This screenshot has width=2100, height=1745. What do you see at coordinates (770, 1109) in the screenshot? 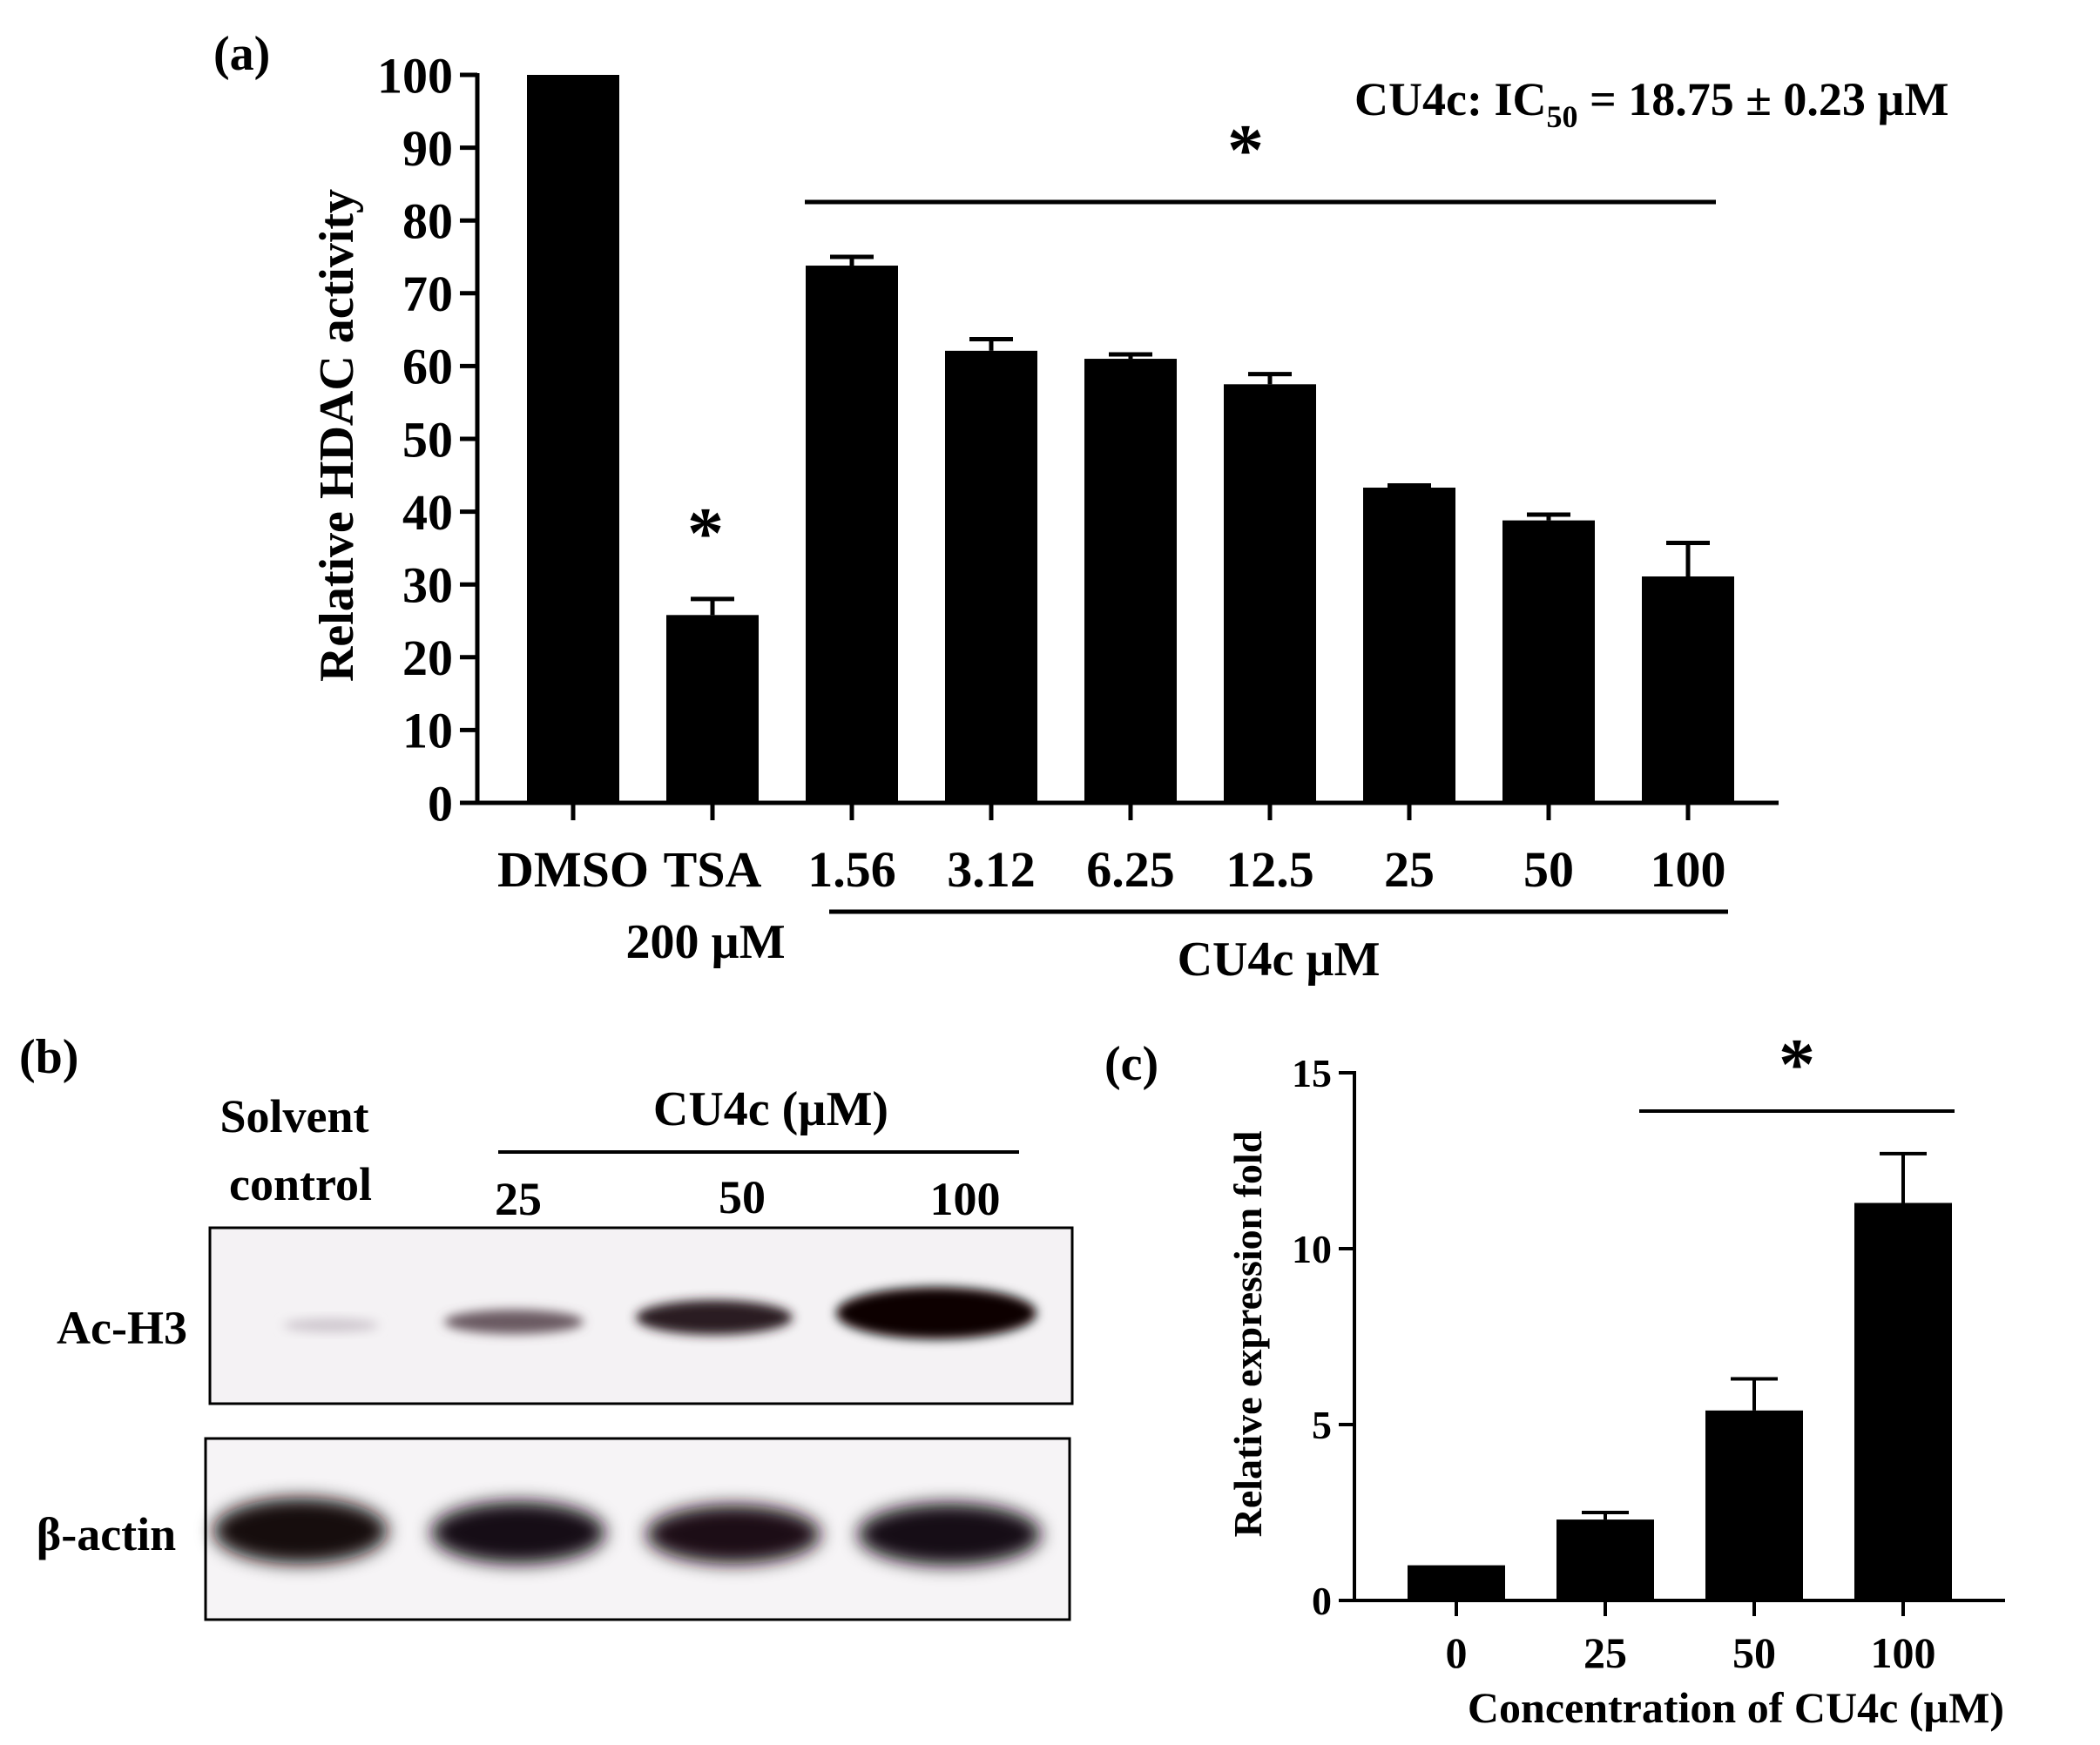
I see `cu4c-concentration-header: CU4c (µM)` at bounding box center [770, 1109].